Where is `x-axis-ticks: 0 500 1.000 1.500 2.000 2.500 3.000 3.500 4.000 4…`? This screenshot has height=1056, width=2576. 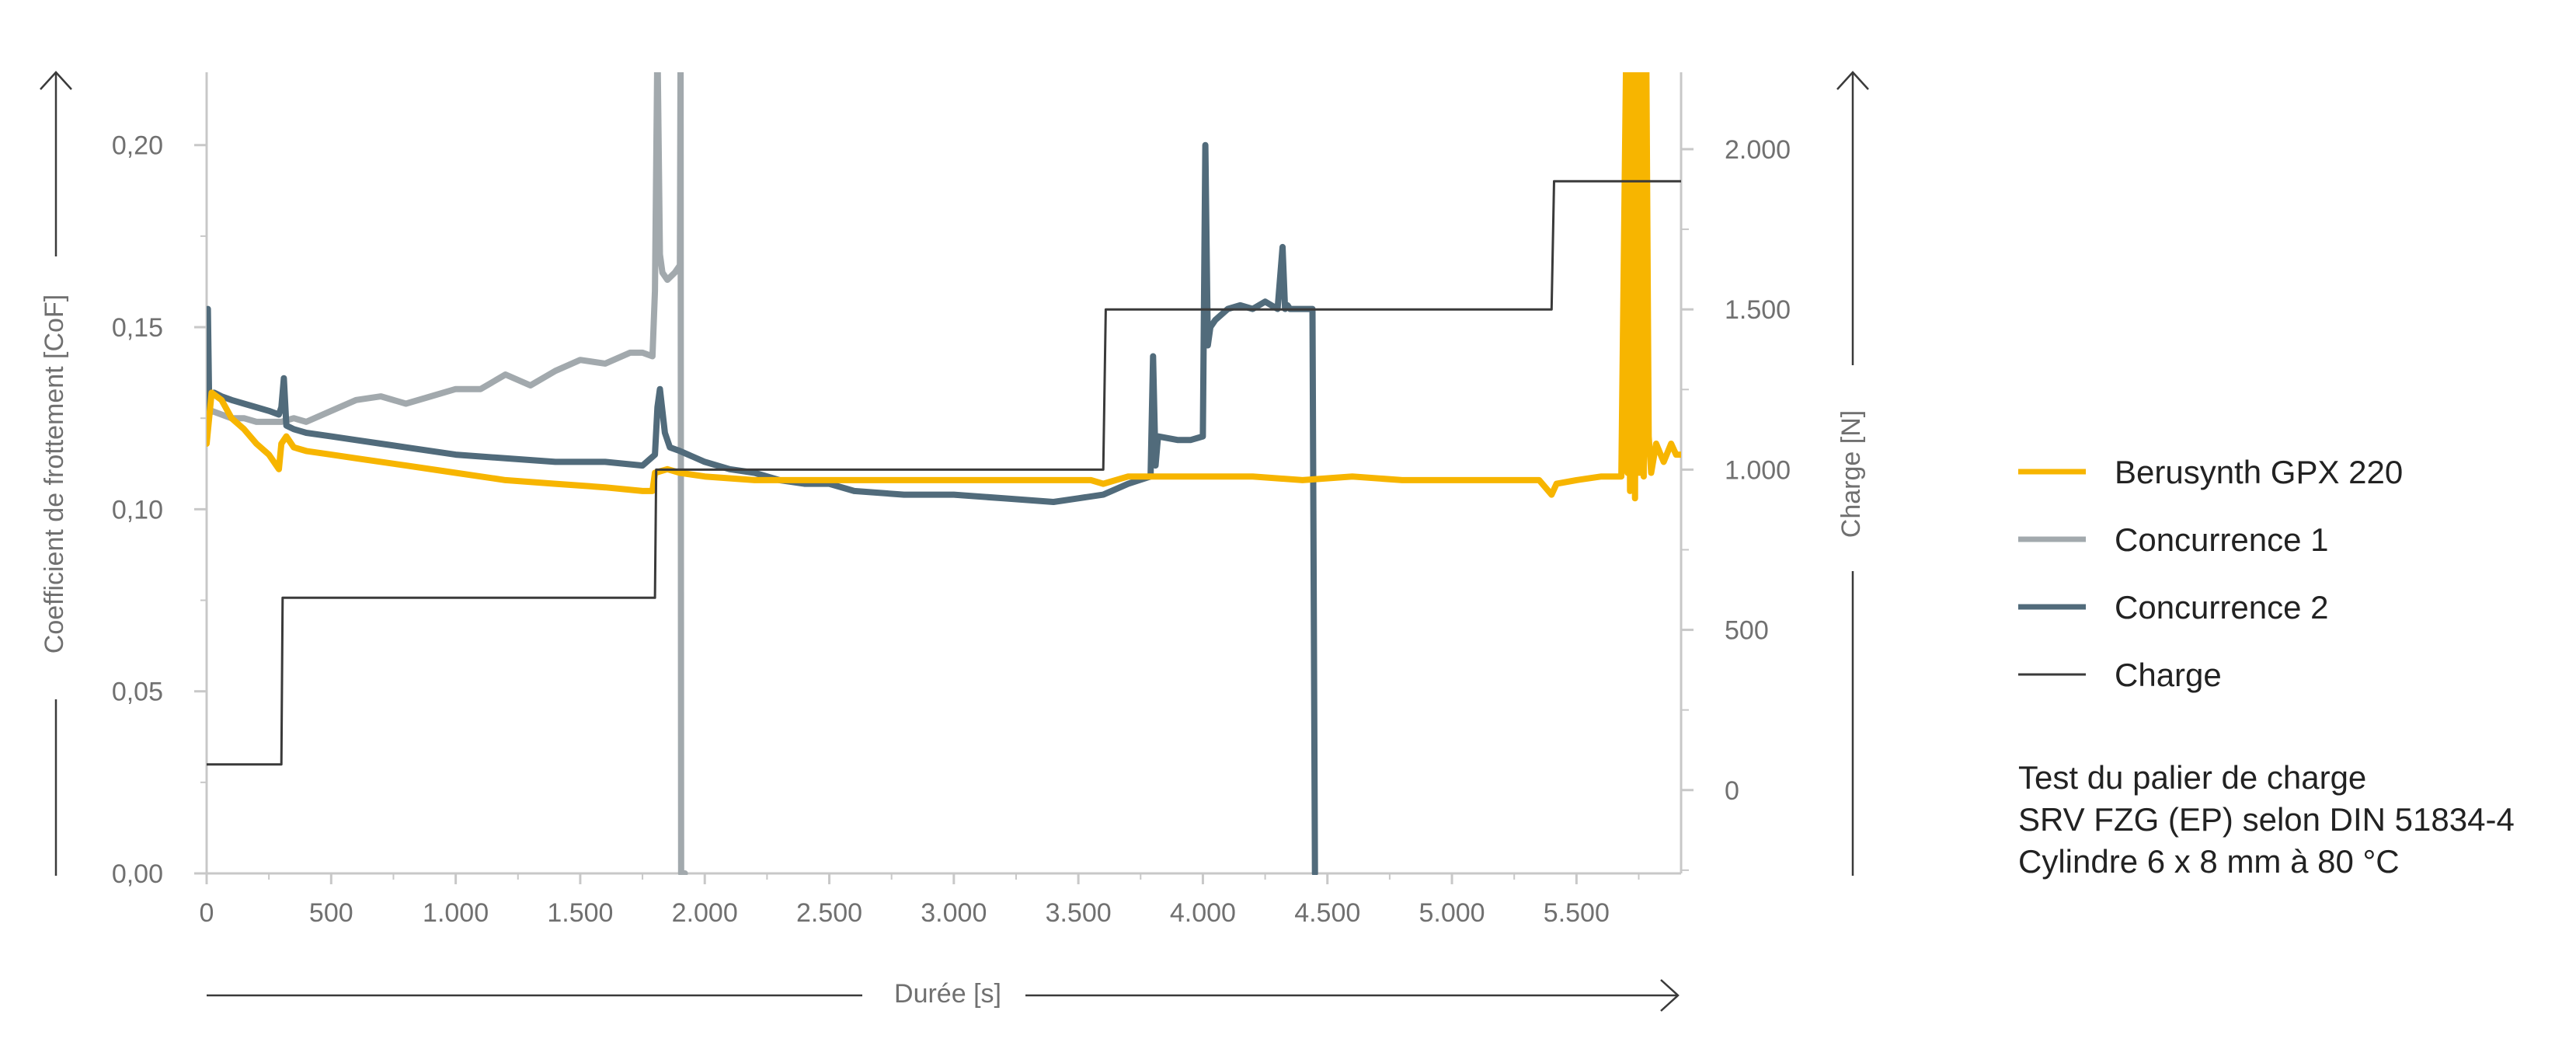 x-axis-ticks: 0 500 1.000 1.500 2.000 2.500 3.000 3.500 4.000 4… is located at coordinates (920, 900).